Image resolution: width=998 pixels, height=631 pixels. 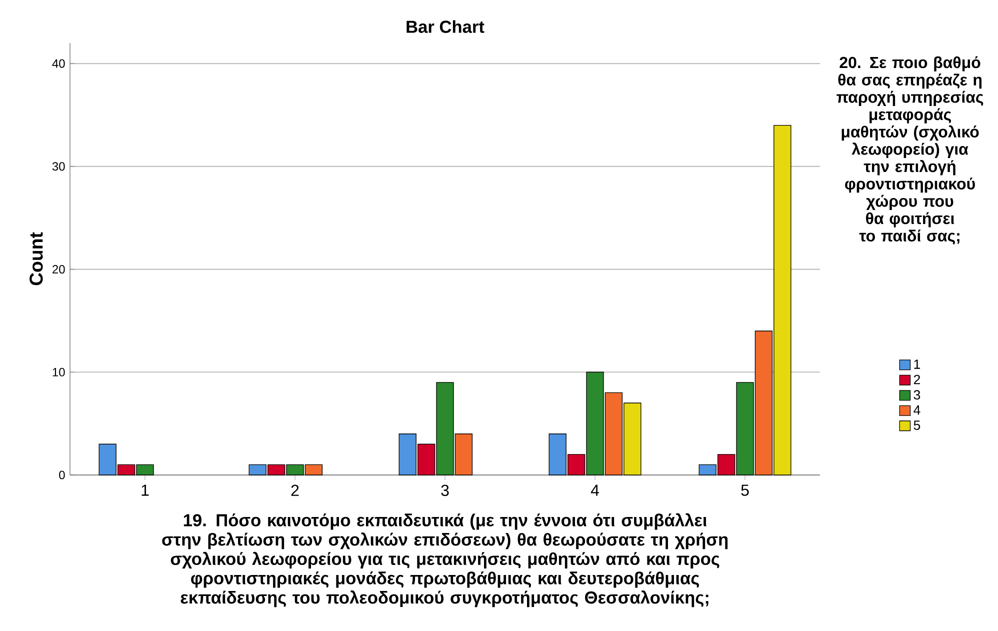 I want to click on legend-label: 1, so click(x=917, y=364).